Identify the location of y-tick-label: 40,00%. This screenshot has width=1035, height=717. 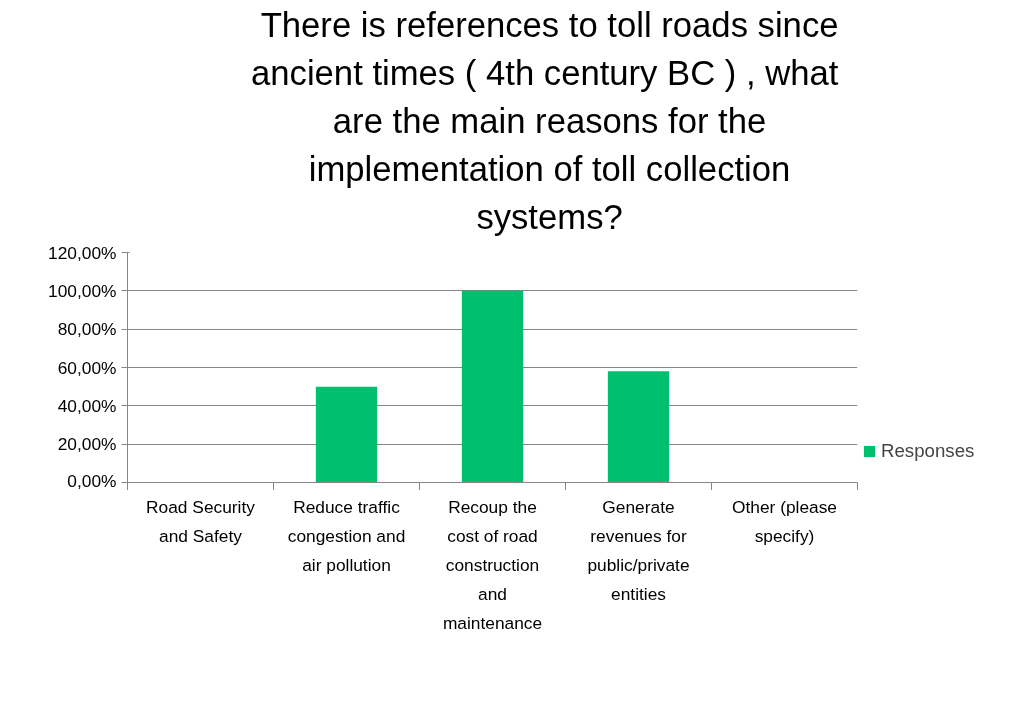
(87, 405).